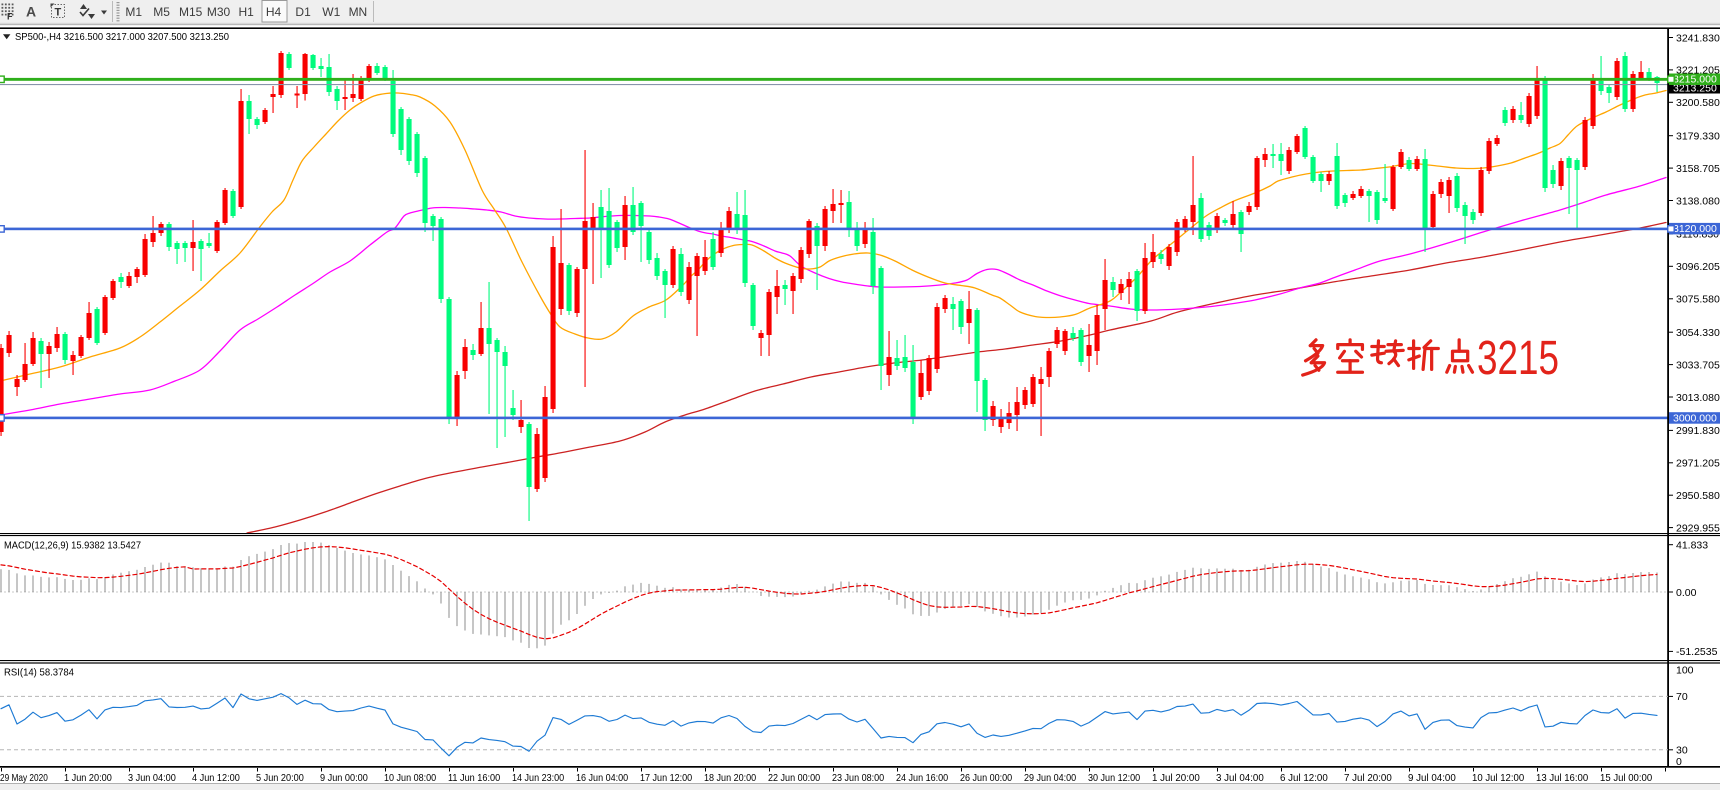 This screenshot has width=1720, height=790. Describe the element at coordinates (410, 778) in the screenshot. I see `svg-text: 10 Jun 08:00` at that location.